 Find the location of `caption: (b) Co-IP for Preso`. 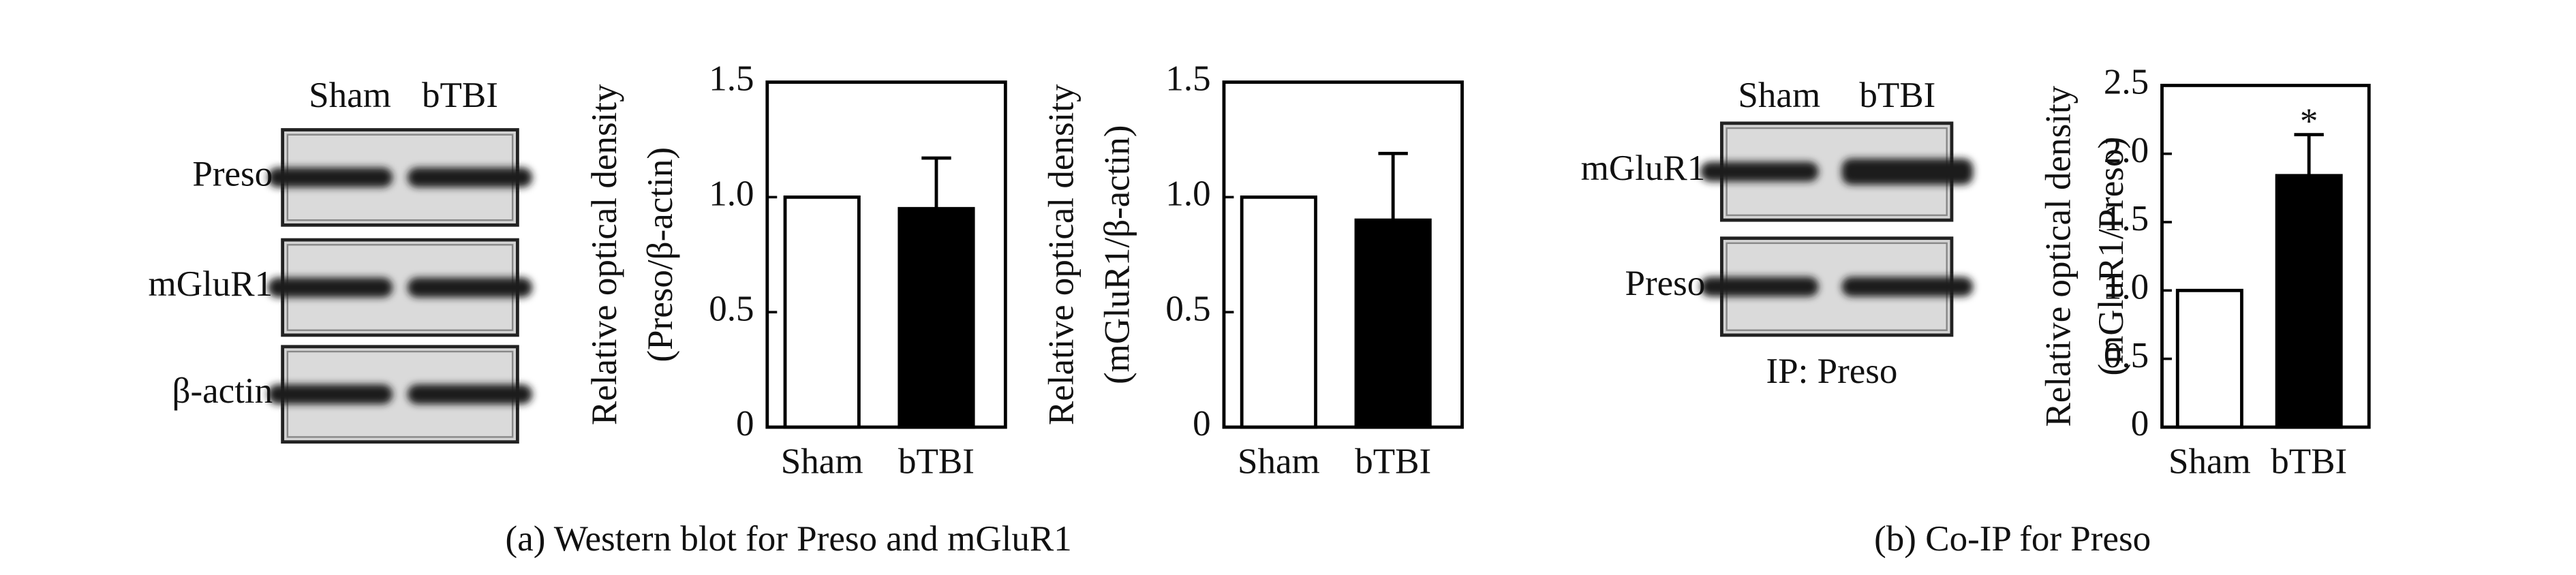

caption: (b) Co-IP for Preso is located at coordinates (2012, 539).